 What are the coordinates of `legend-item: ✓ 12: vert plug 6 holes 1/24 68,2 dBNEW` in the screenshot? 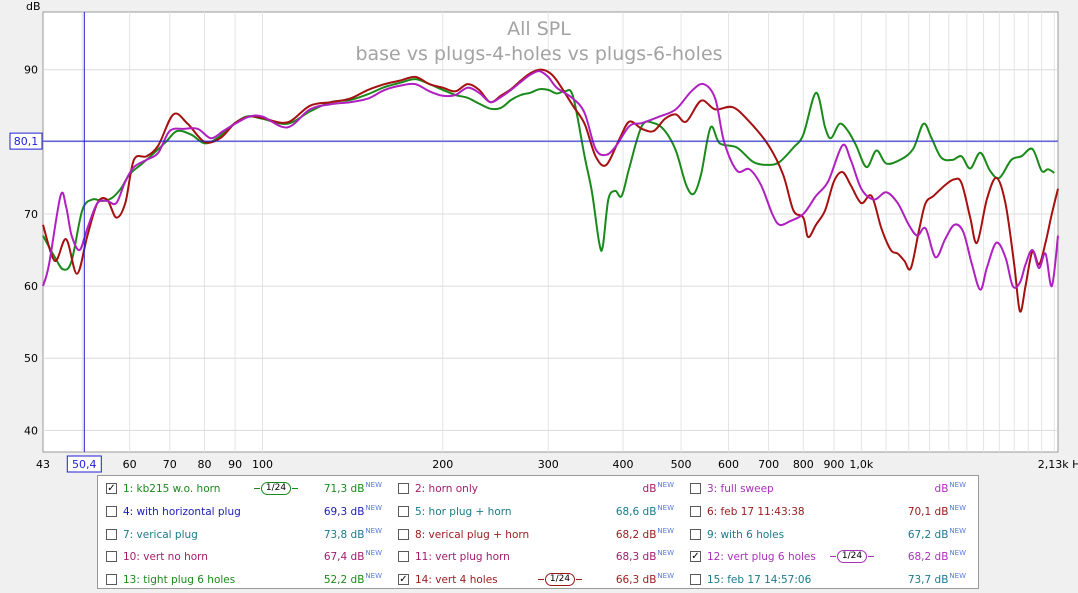 It's located at (827, 557).